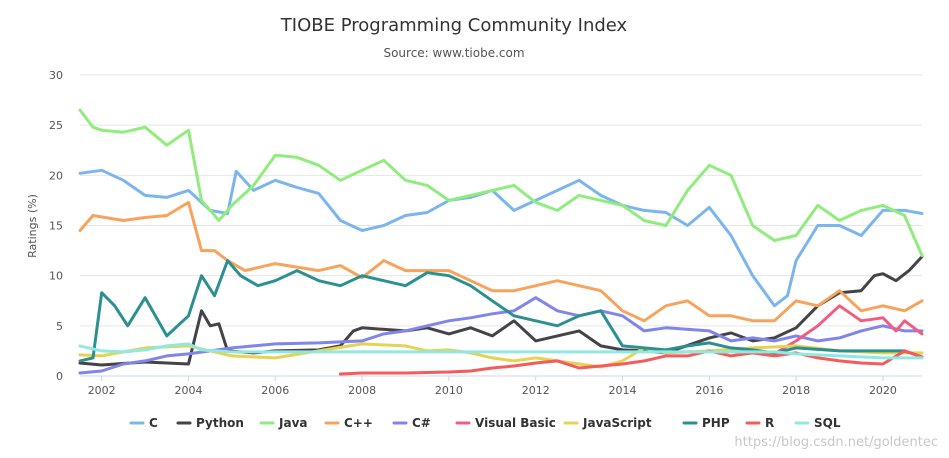 Image resolution: width=949 pixels, height=458 pixels. I want to click on legend-item-java: Java, so click(283, 423).